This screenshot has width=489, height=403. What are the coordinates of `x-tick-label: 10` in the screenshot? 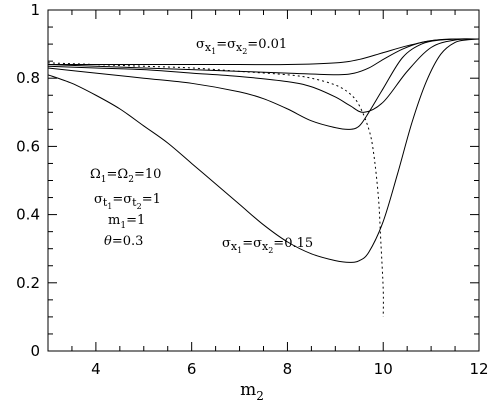 It's located at (383, 369).